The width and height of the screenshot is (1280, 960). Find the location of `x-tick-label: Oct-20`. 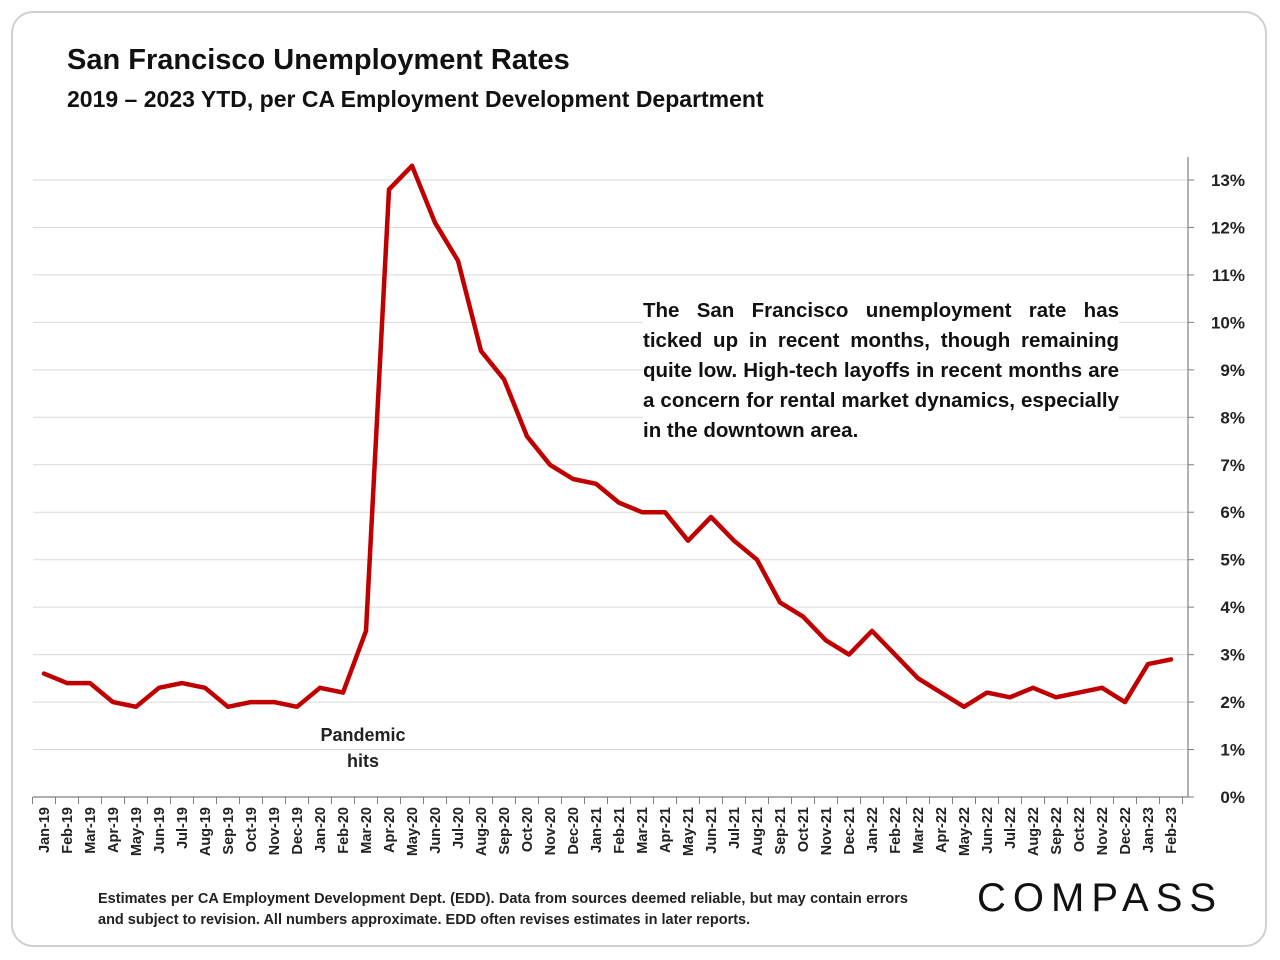

x-tick-label: Oct-20 is located at coordinates (528, 829).